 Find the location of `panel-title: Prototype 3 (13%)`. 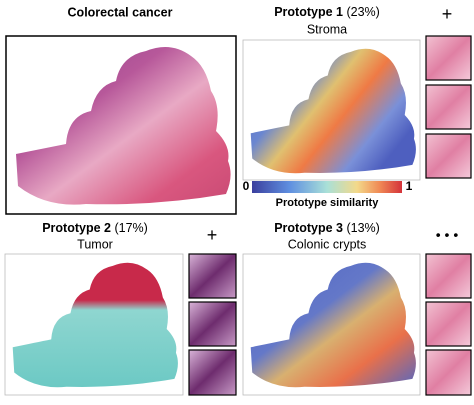

panel-title: Prototype 3 (13%) is located at coordinates (327, 228).